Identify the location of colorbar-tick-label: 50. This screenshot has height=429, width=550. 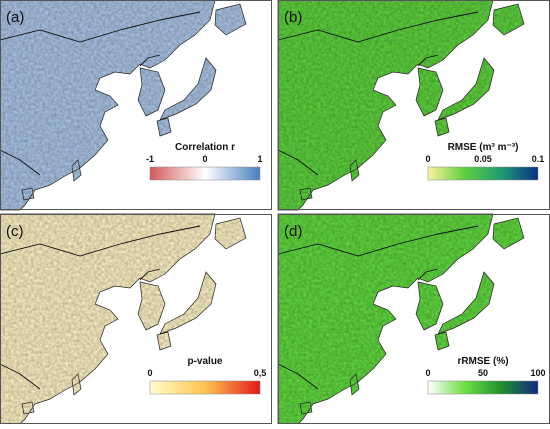
(483, 373).